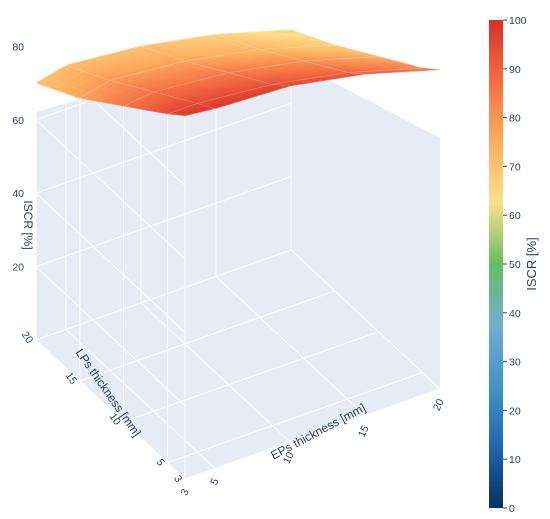 The image size is (550, 519). I want to click on z-tick-label: 60, so click(18, 121).